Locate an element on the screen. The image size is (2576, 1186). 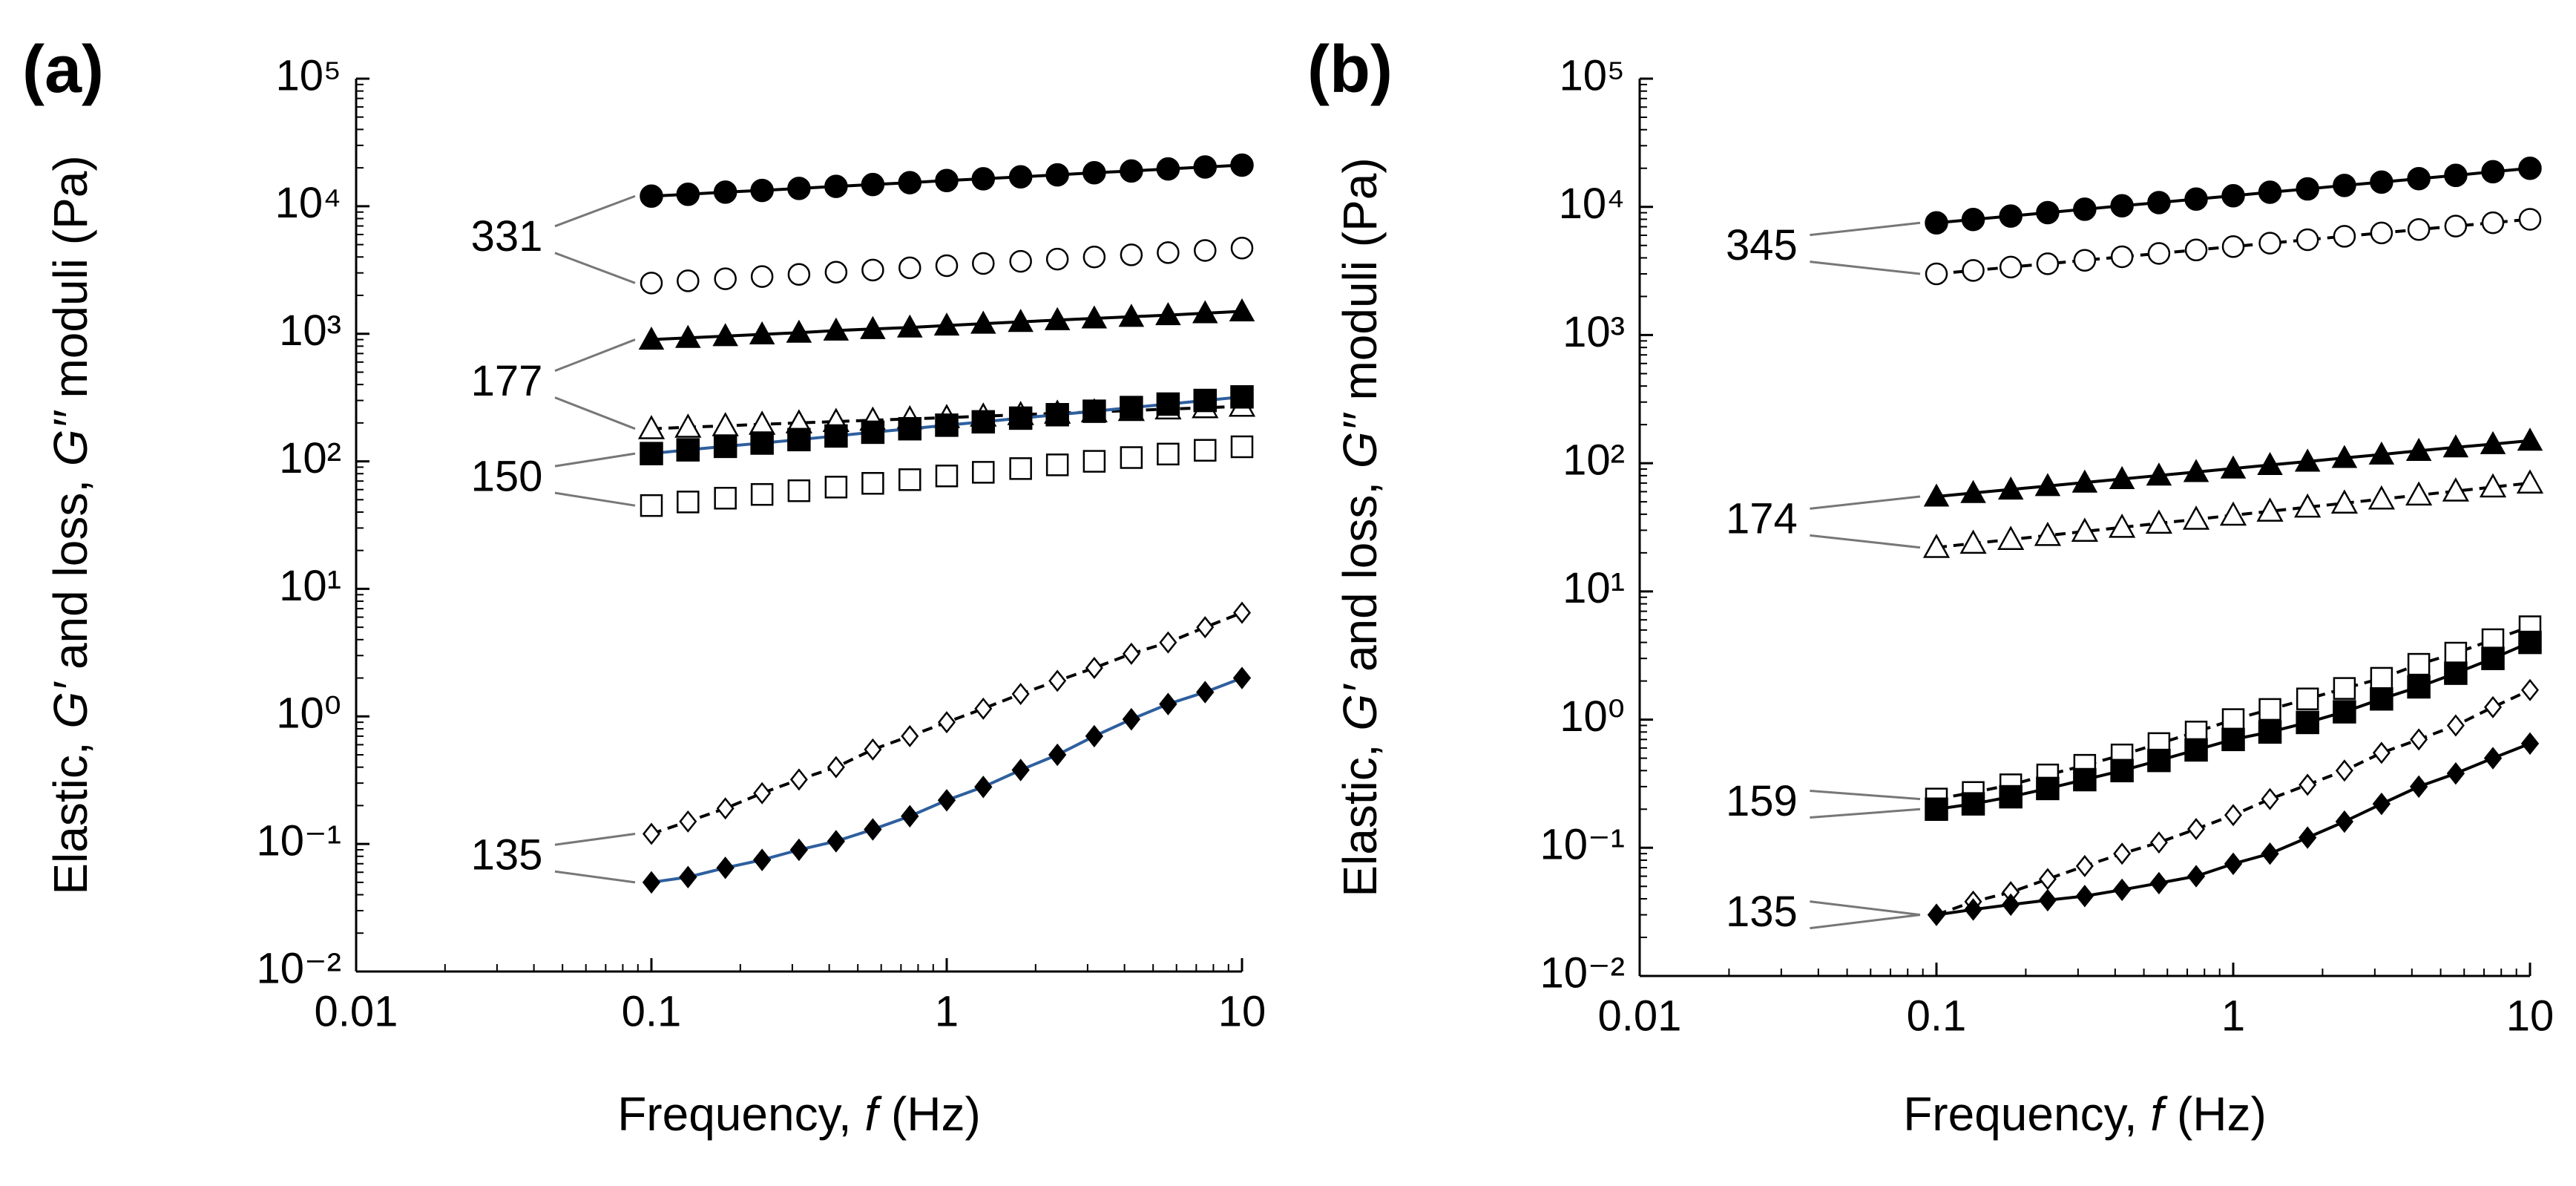
y-tick-label: 10⁰ is located at coordinates (1592, 716).